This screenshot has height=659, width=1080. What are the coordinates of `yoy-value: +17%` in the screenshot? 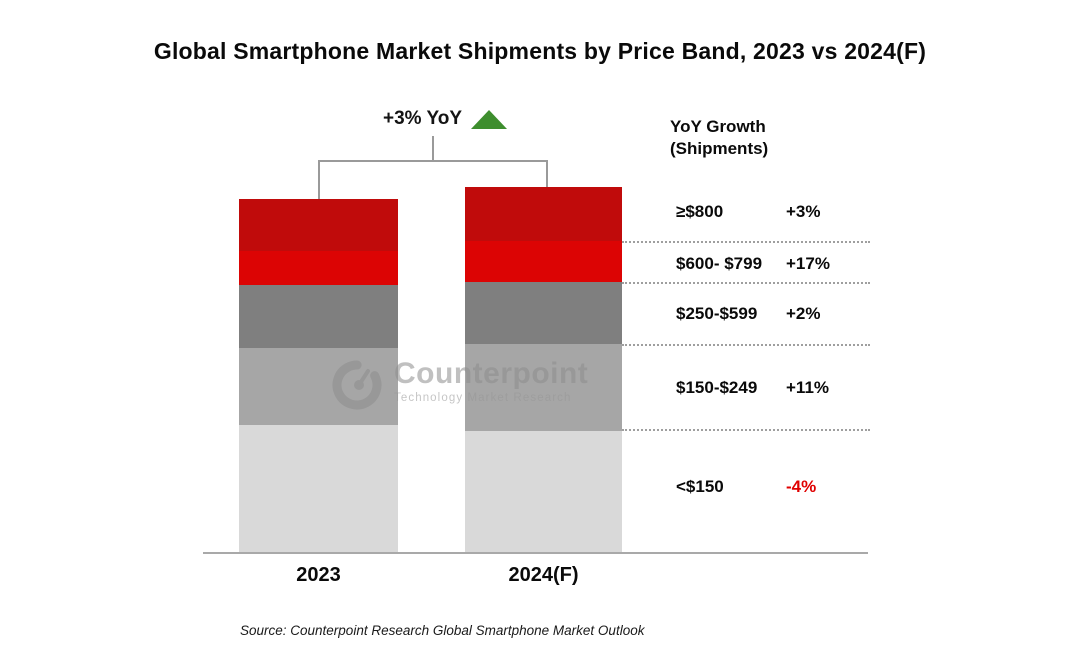 It's located at (808, 263).